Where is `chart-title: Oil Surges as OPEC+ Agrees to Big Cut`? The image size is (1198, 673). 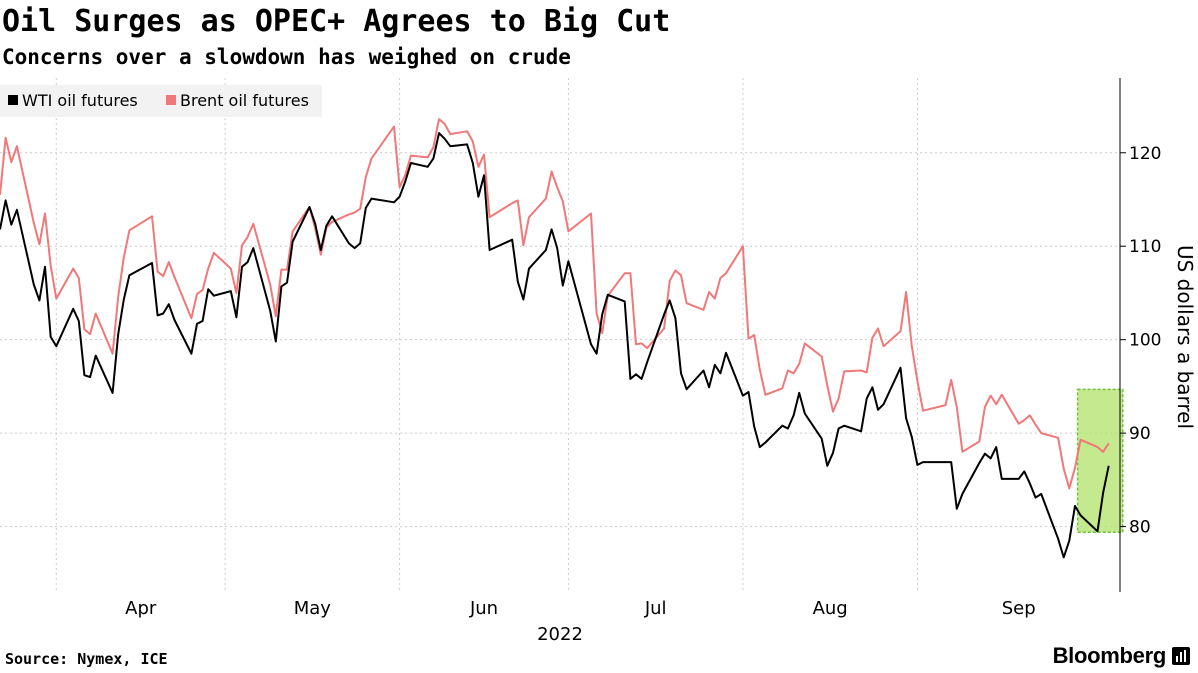 chart-title: Oil Surges as OPEC+ Agrees to Big Cut is located at coordinates (336, 21).